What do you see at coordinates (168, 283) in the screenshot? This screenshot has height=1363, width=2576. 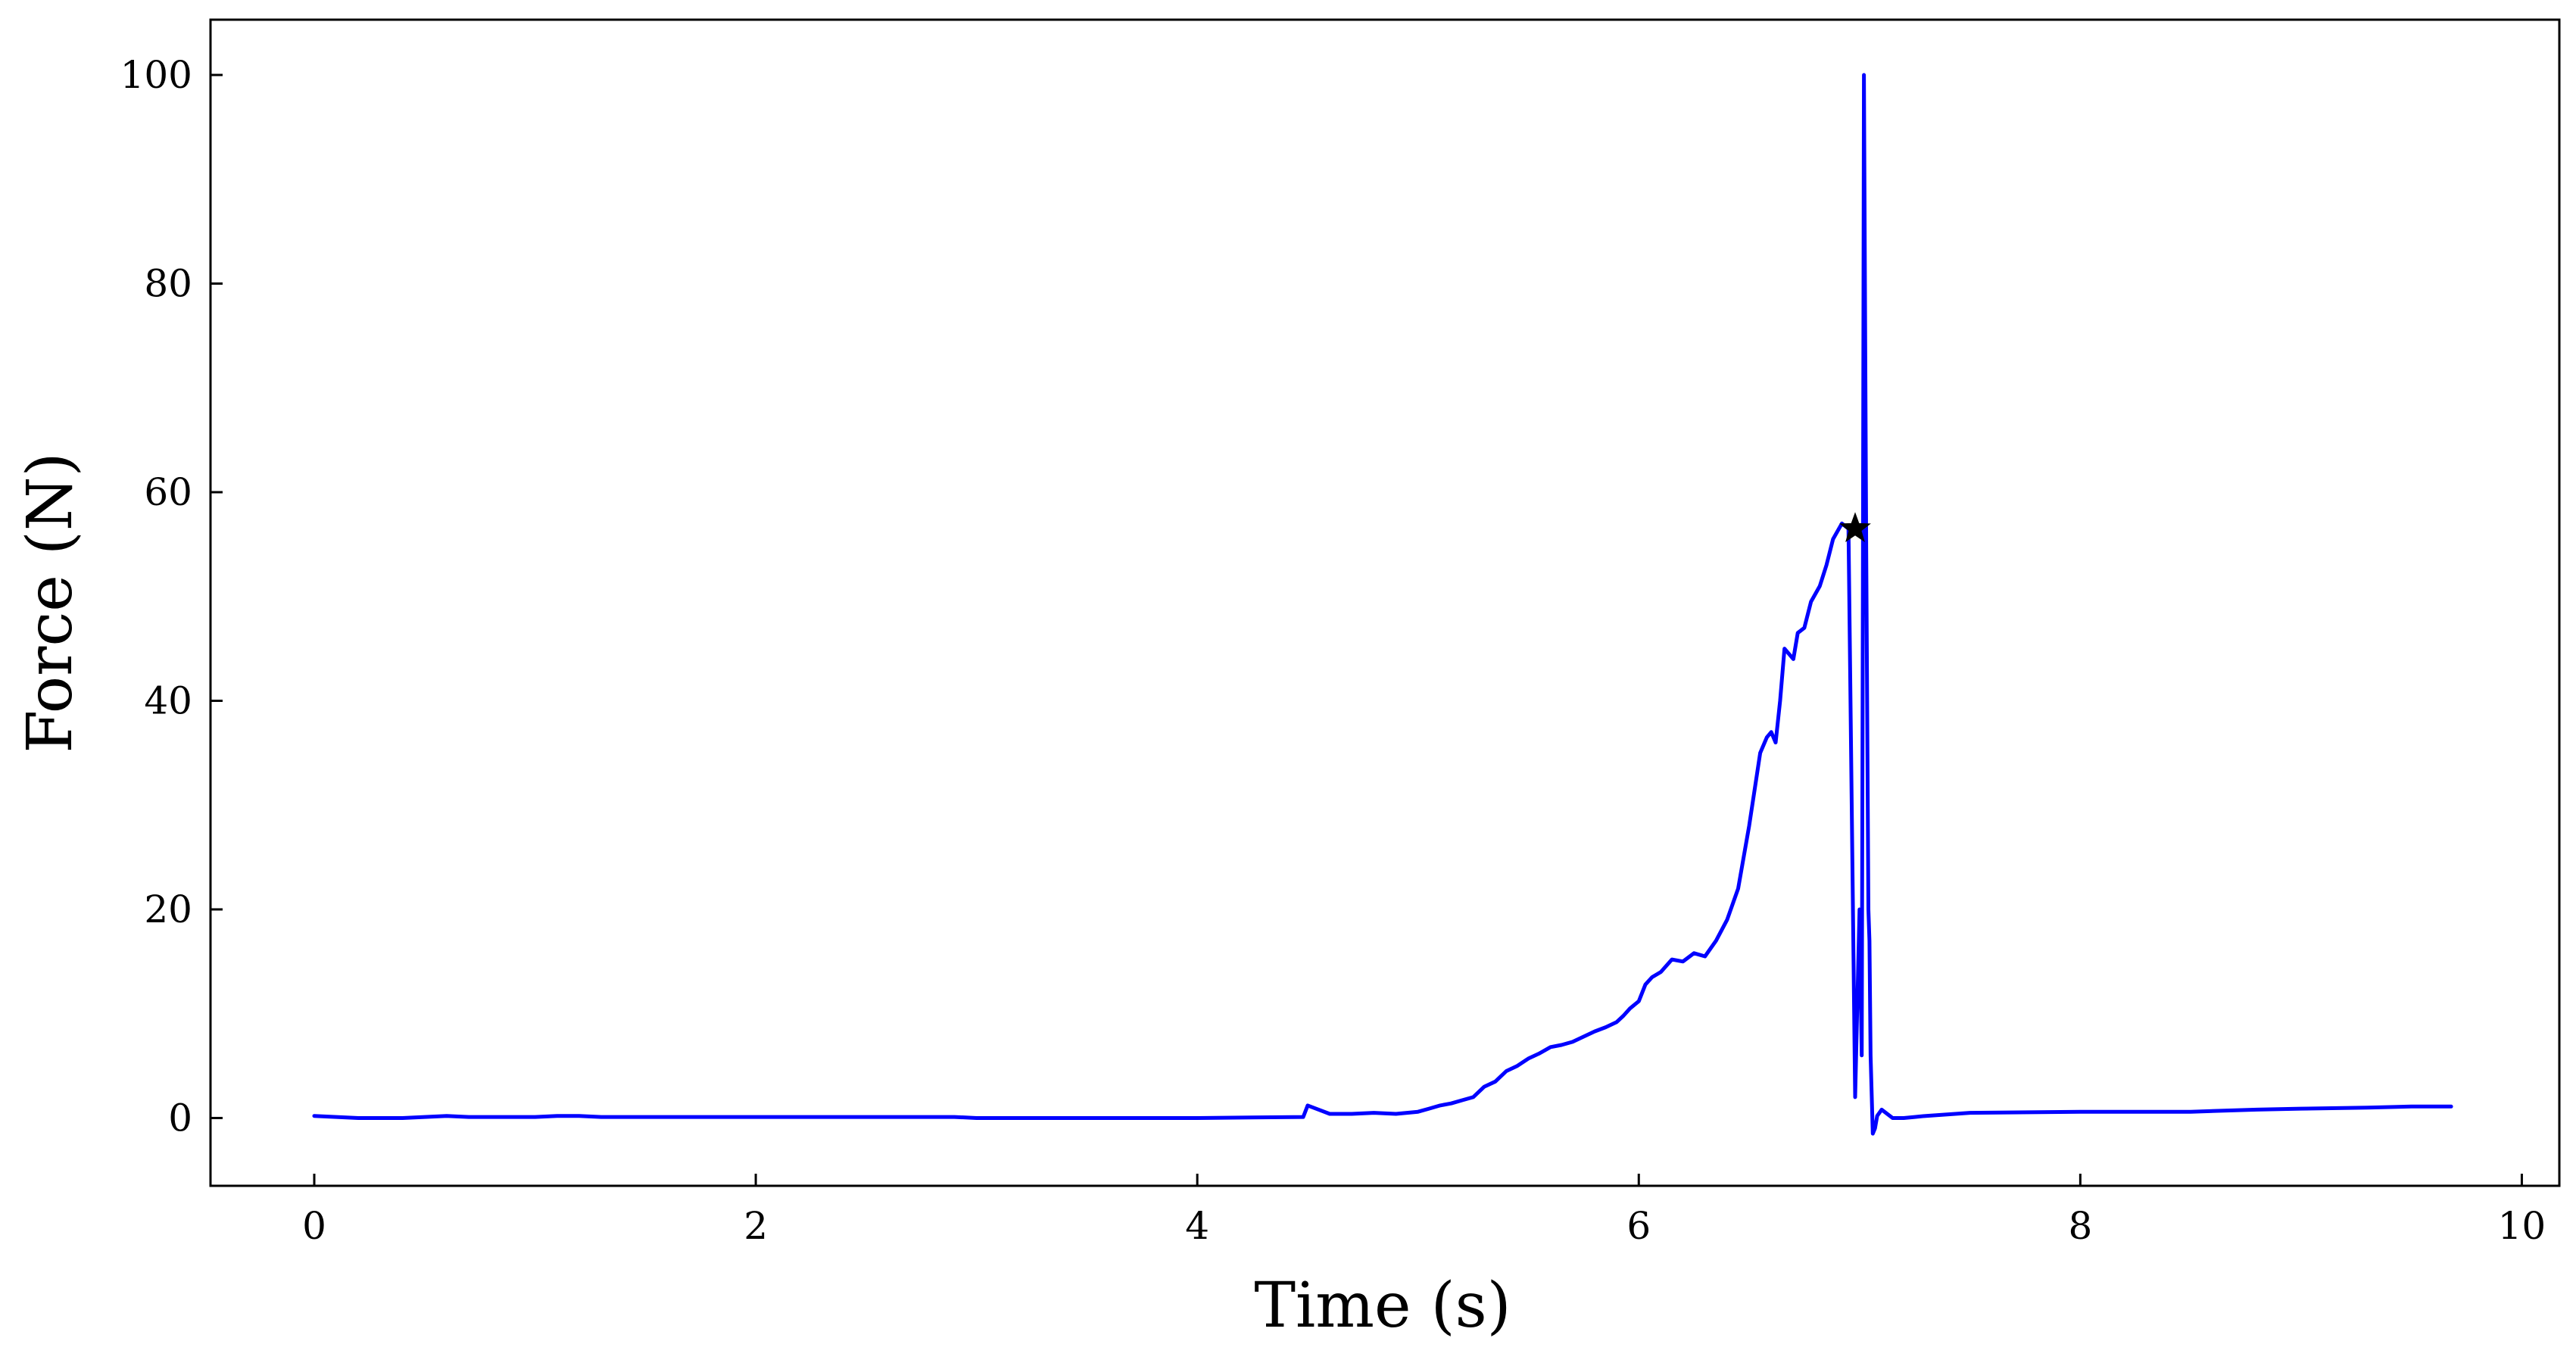 I see `y-tick-label: 80` at bounding box center [168, 283].